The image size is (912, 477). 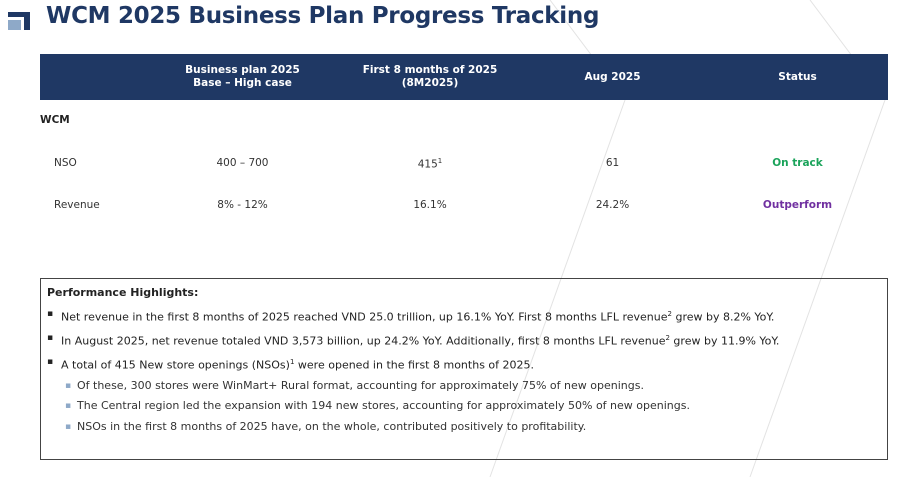 I want to click on metric: NSO, so click(x=65, y=163).